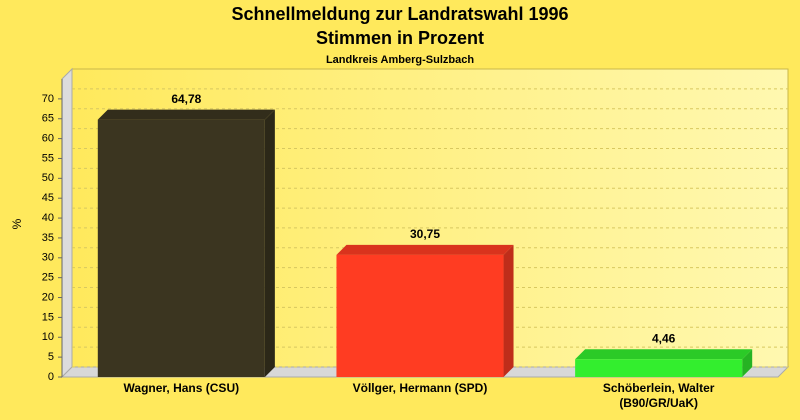 This screenshot has width=800, height=420. Describe the element at coordinates (48, 158) in the screenshot. I see `y-tick-label: 55` at that location.